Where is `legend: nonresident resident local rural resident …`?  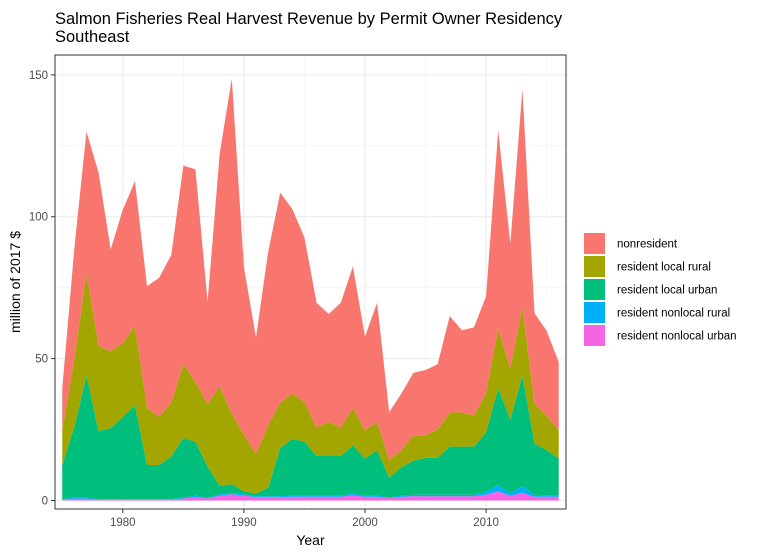 legend: nonresident resident local rural resident … is located at coordinates (660, 289).